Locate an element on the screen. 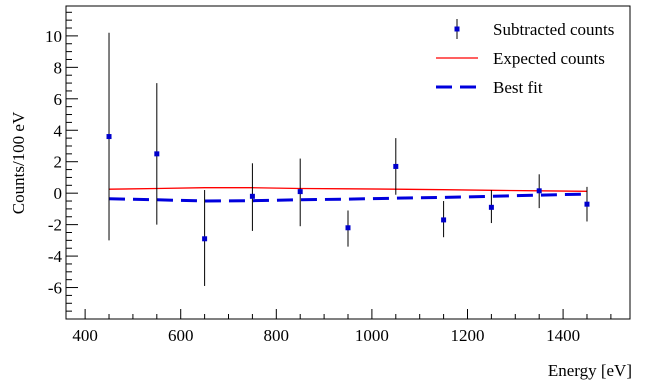 Image resolution: width=651 pixels, height=383 pixels. y-tick-label: 6 is located at coordinates (58, 99).